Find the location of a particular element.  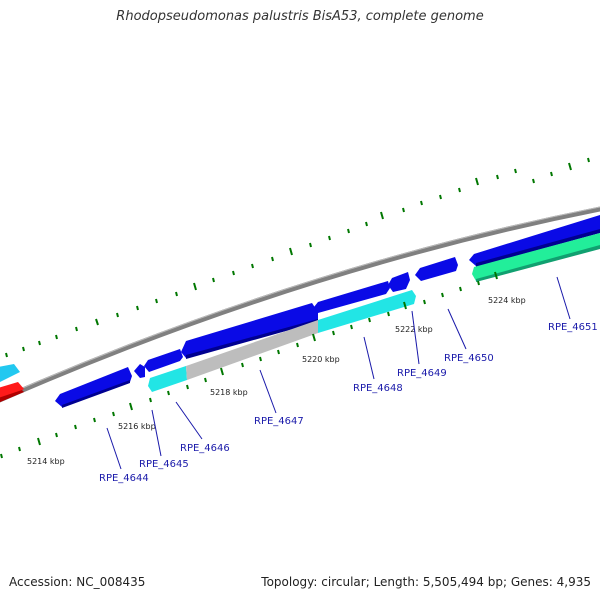

gene-rpe-4647-shade is located at coordinates (252, 339).